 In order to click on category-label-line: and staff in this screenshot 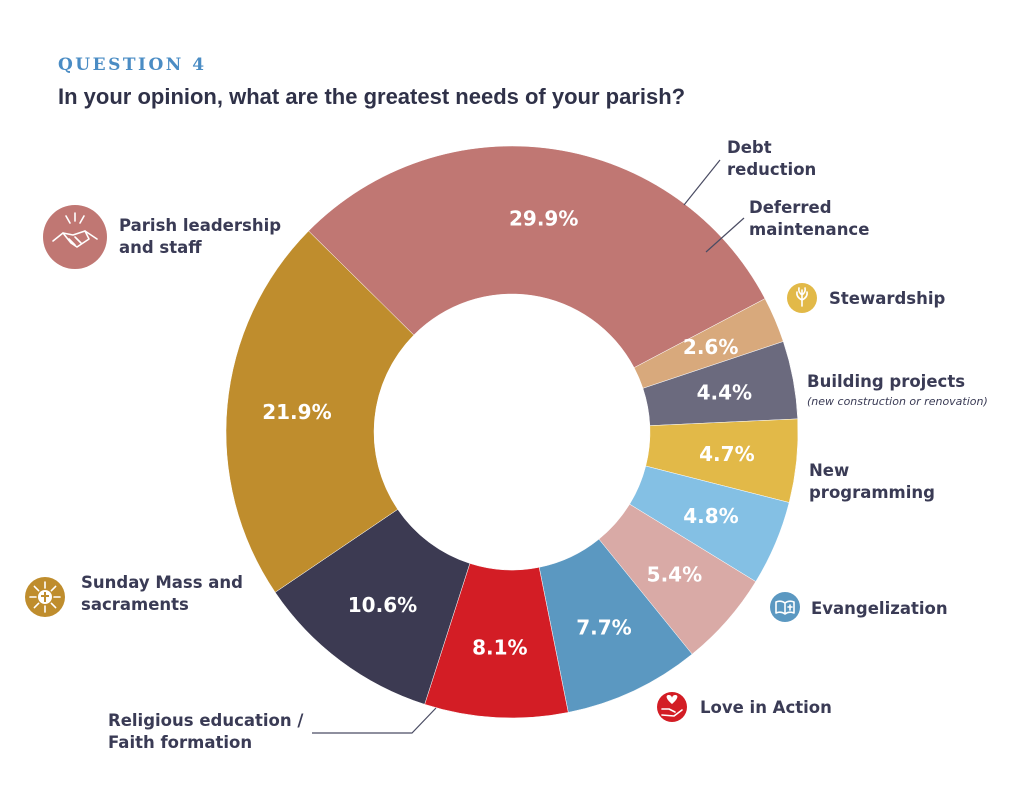, I will do `click(160, 247)`.